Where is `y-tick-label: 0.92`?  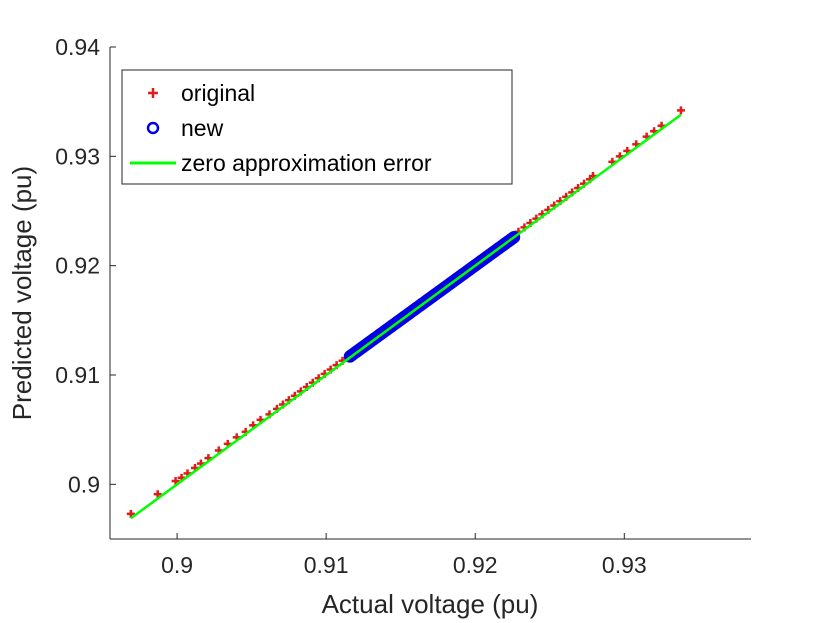 y-tick-label: 0.92 is located at coordinates (77, 266).